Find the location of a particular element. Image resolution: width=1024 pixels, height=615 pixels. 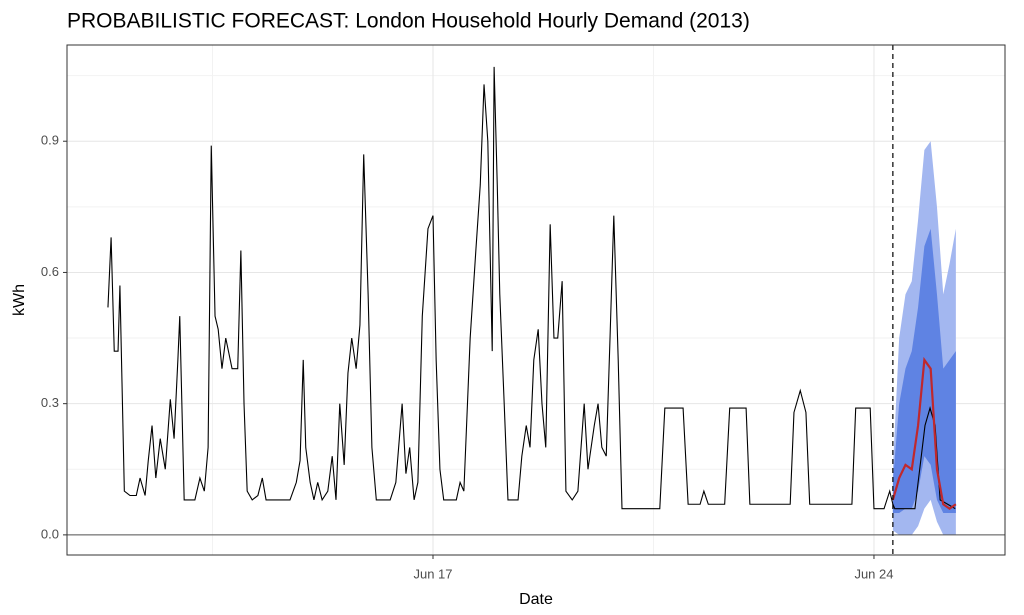

y-tick-label: 0.3 is located at coordinates (50, 402).